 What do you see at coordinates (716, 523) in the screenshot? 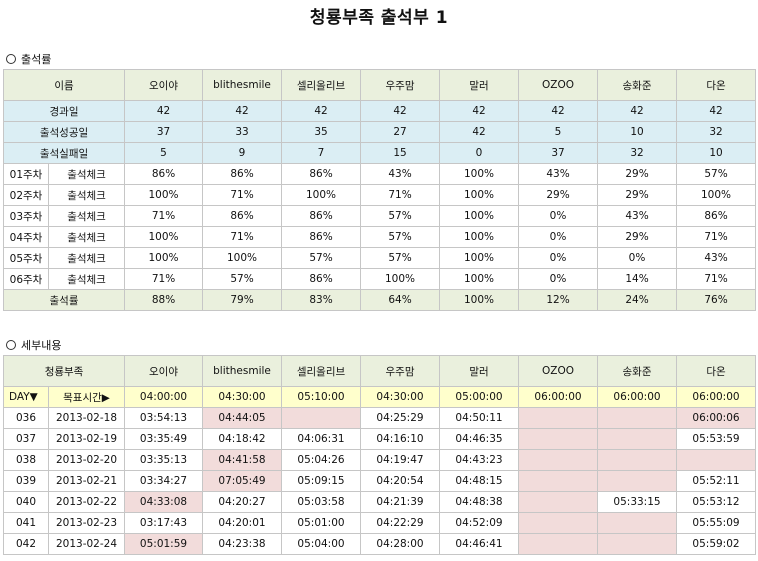
I see `time-cell: 05:55:09` at bounding box center [716, 523].